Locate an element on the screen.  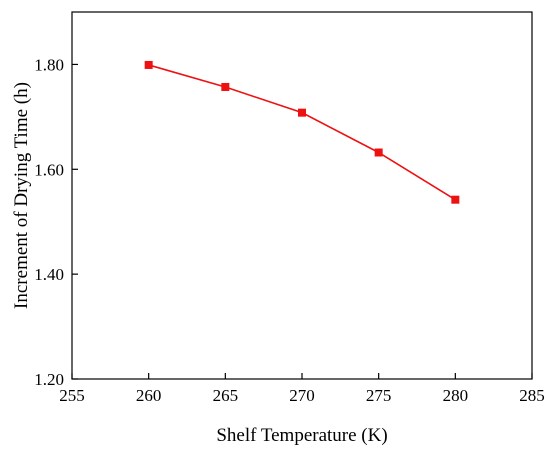
x-tick-label: 285 is located at coordinates (532, 395).